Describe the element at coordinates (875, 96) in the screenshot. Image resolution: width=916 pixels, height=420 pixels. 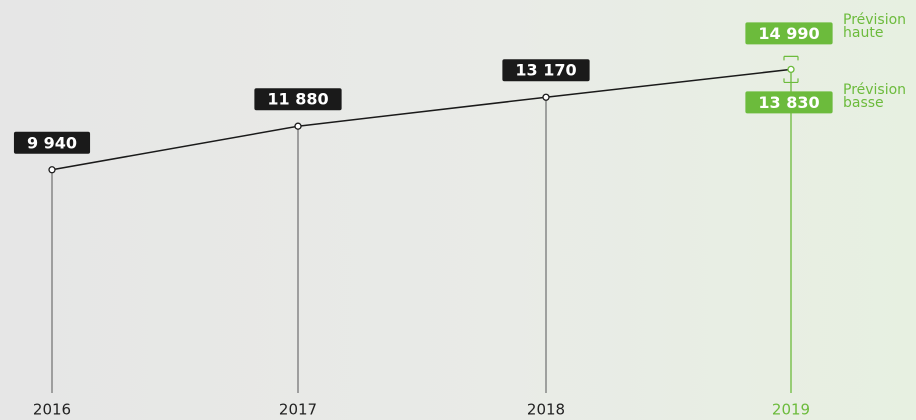
I see `legend-low: Prévision basse` at that location.